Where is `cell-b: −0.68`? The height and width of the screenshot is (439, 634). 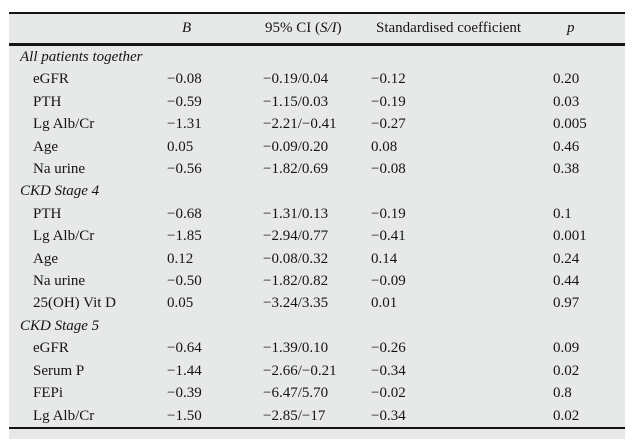 cell-b: −0.68 is located at coordinates (184, 213).